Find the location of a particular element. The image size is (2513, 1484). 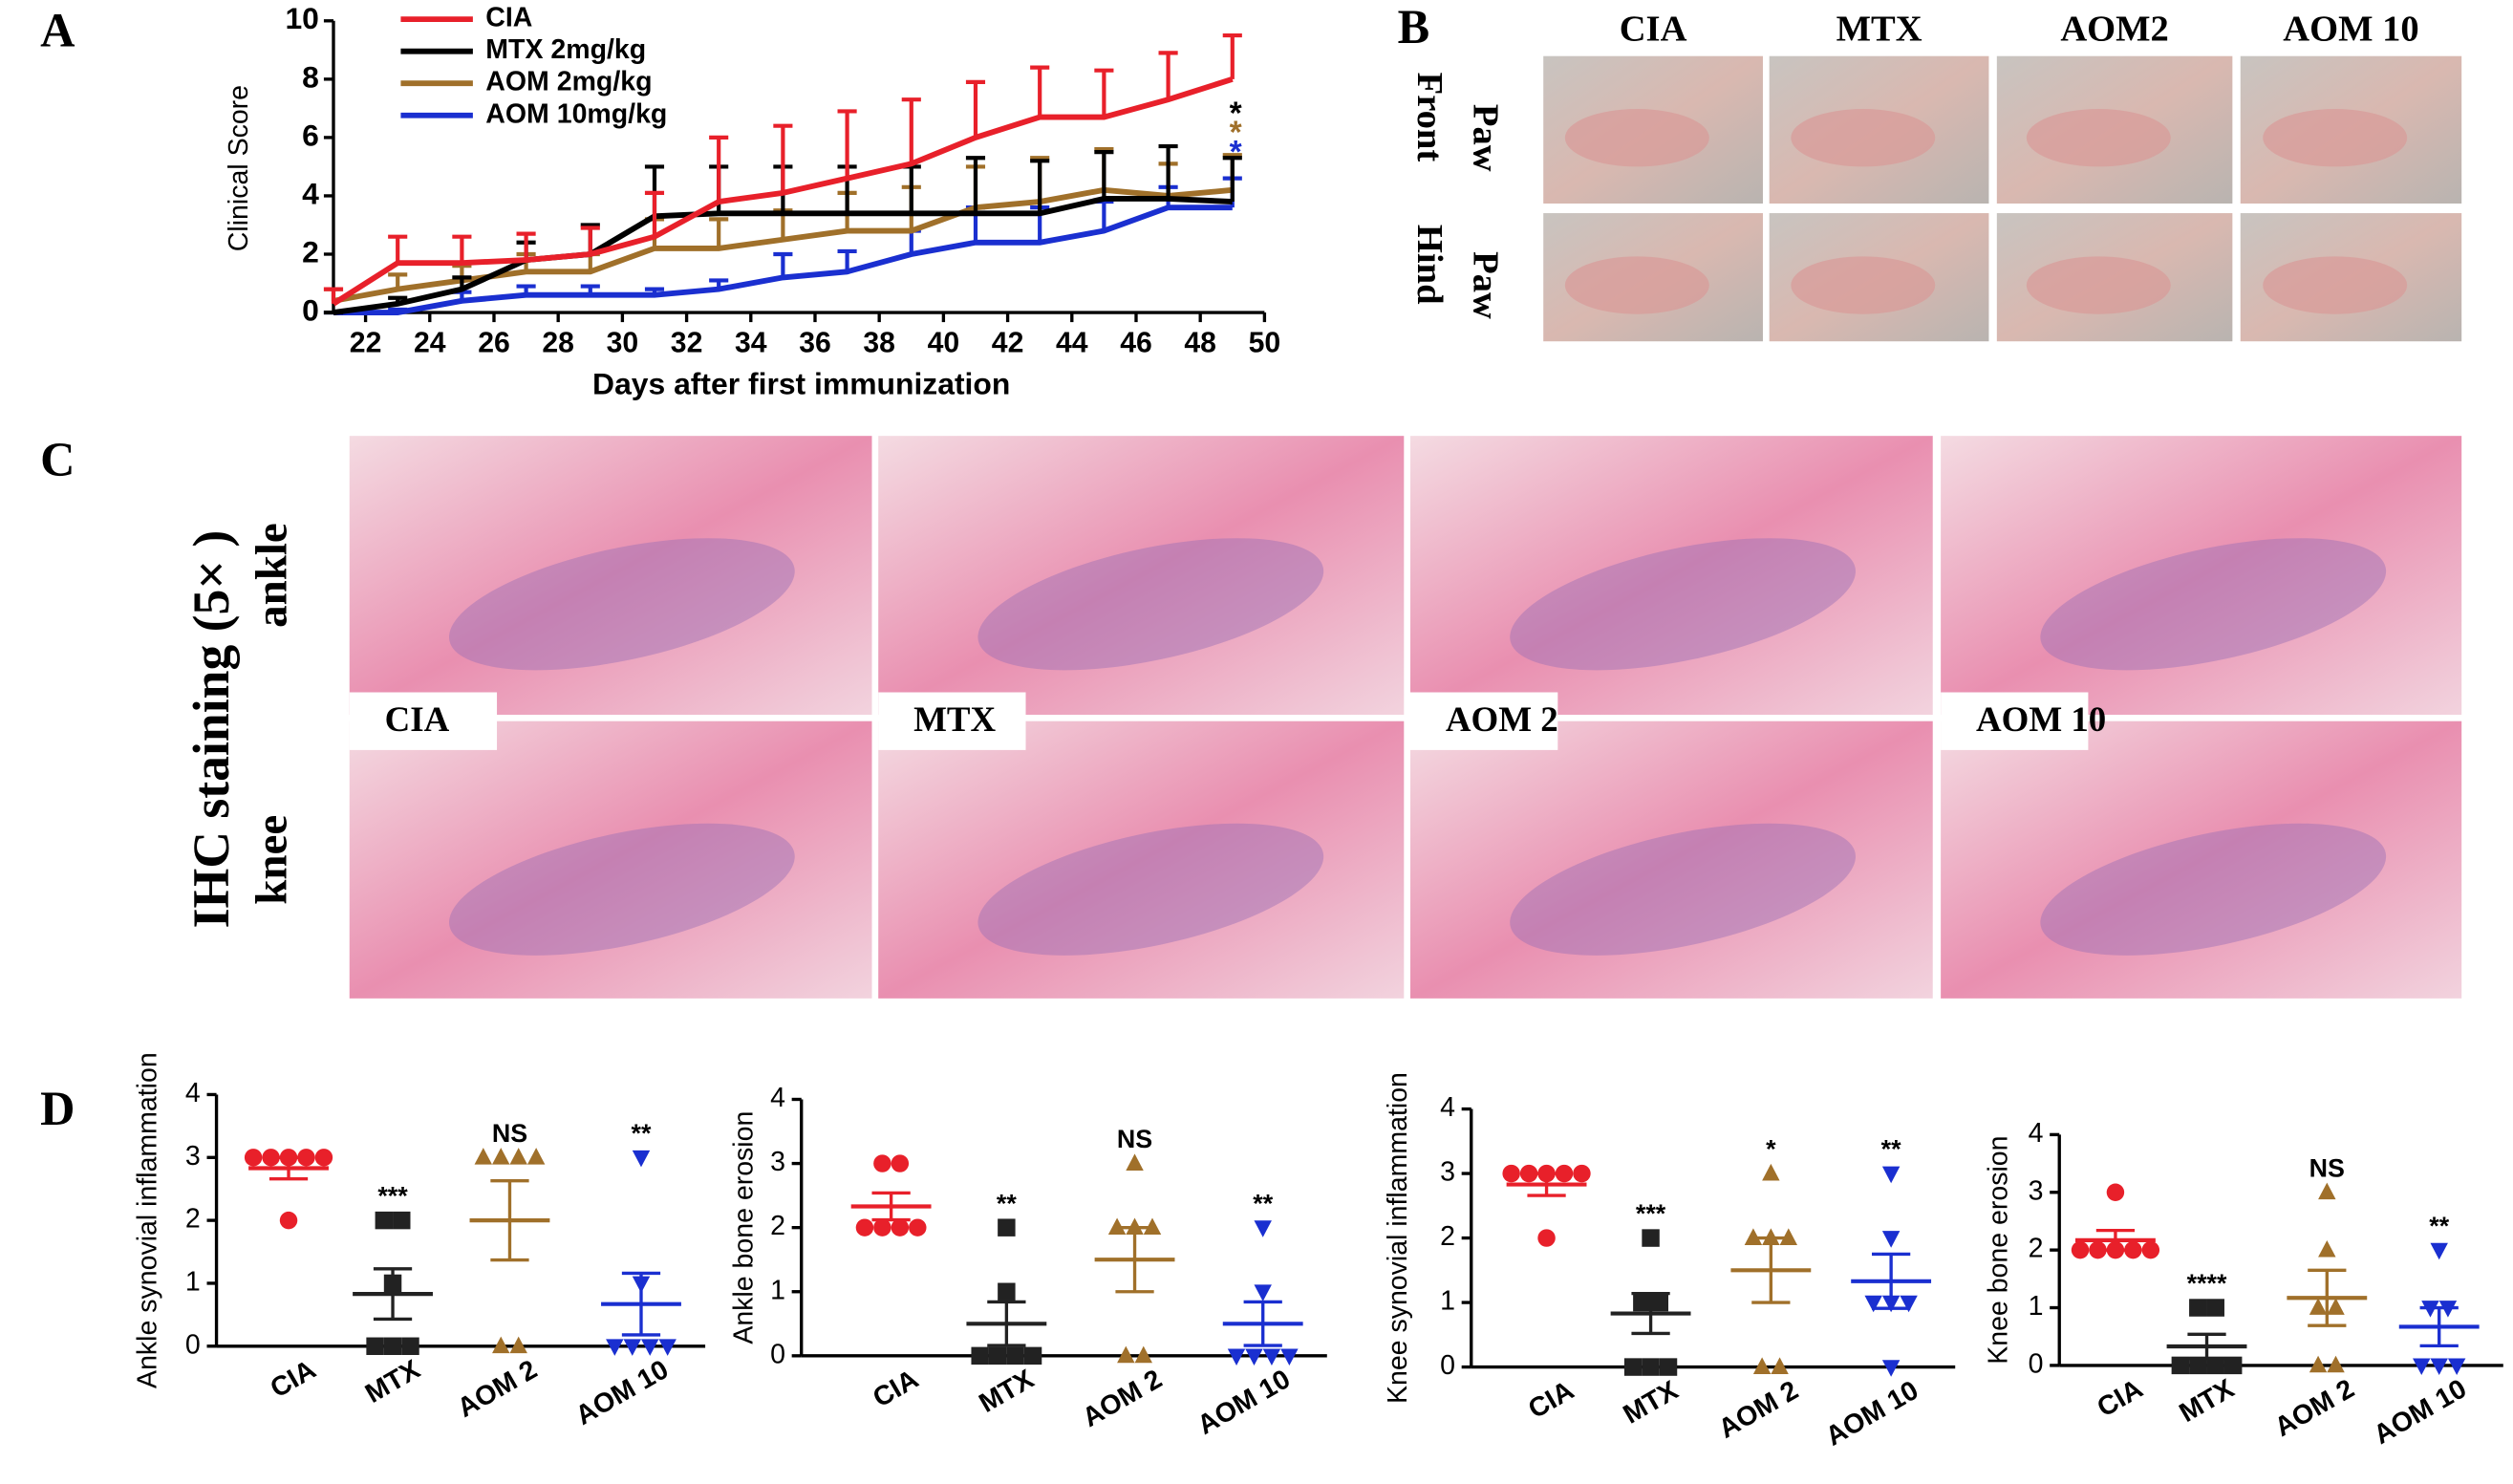

significance: **** is located at coordinates (2207, 1283).